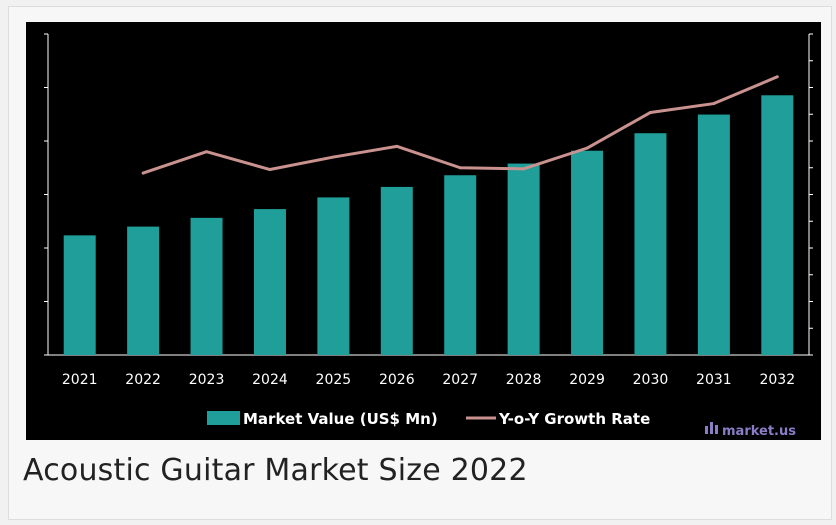  What do you see at coordinates (333, 276) in the screenshot?
I see `bar-2025` at bounding box center [333, 276].